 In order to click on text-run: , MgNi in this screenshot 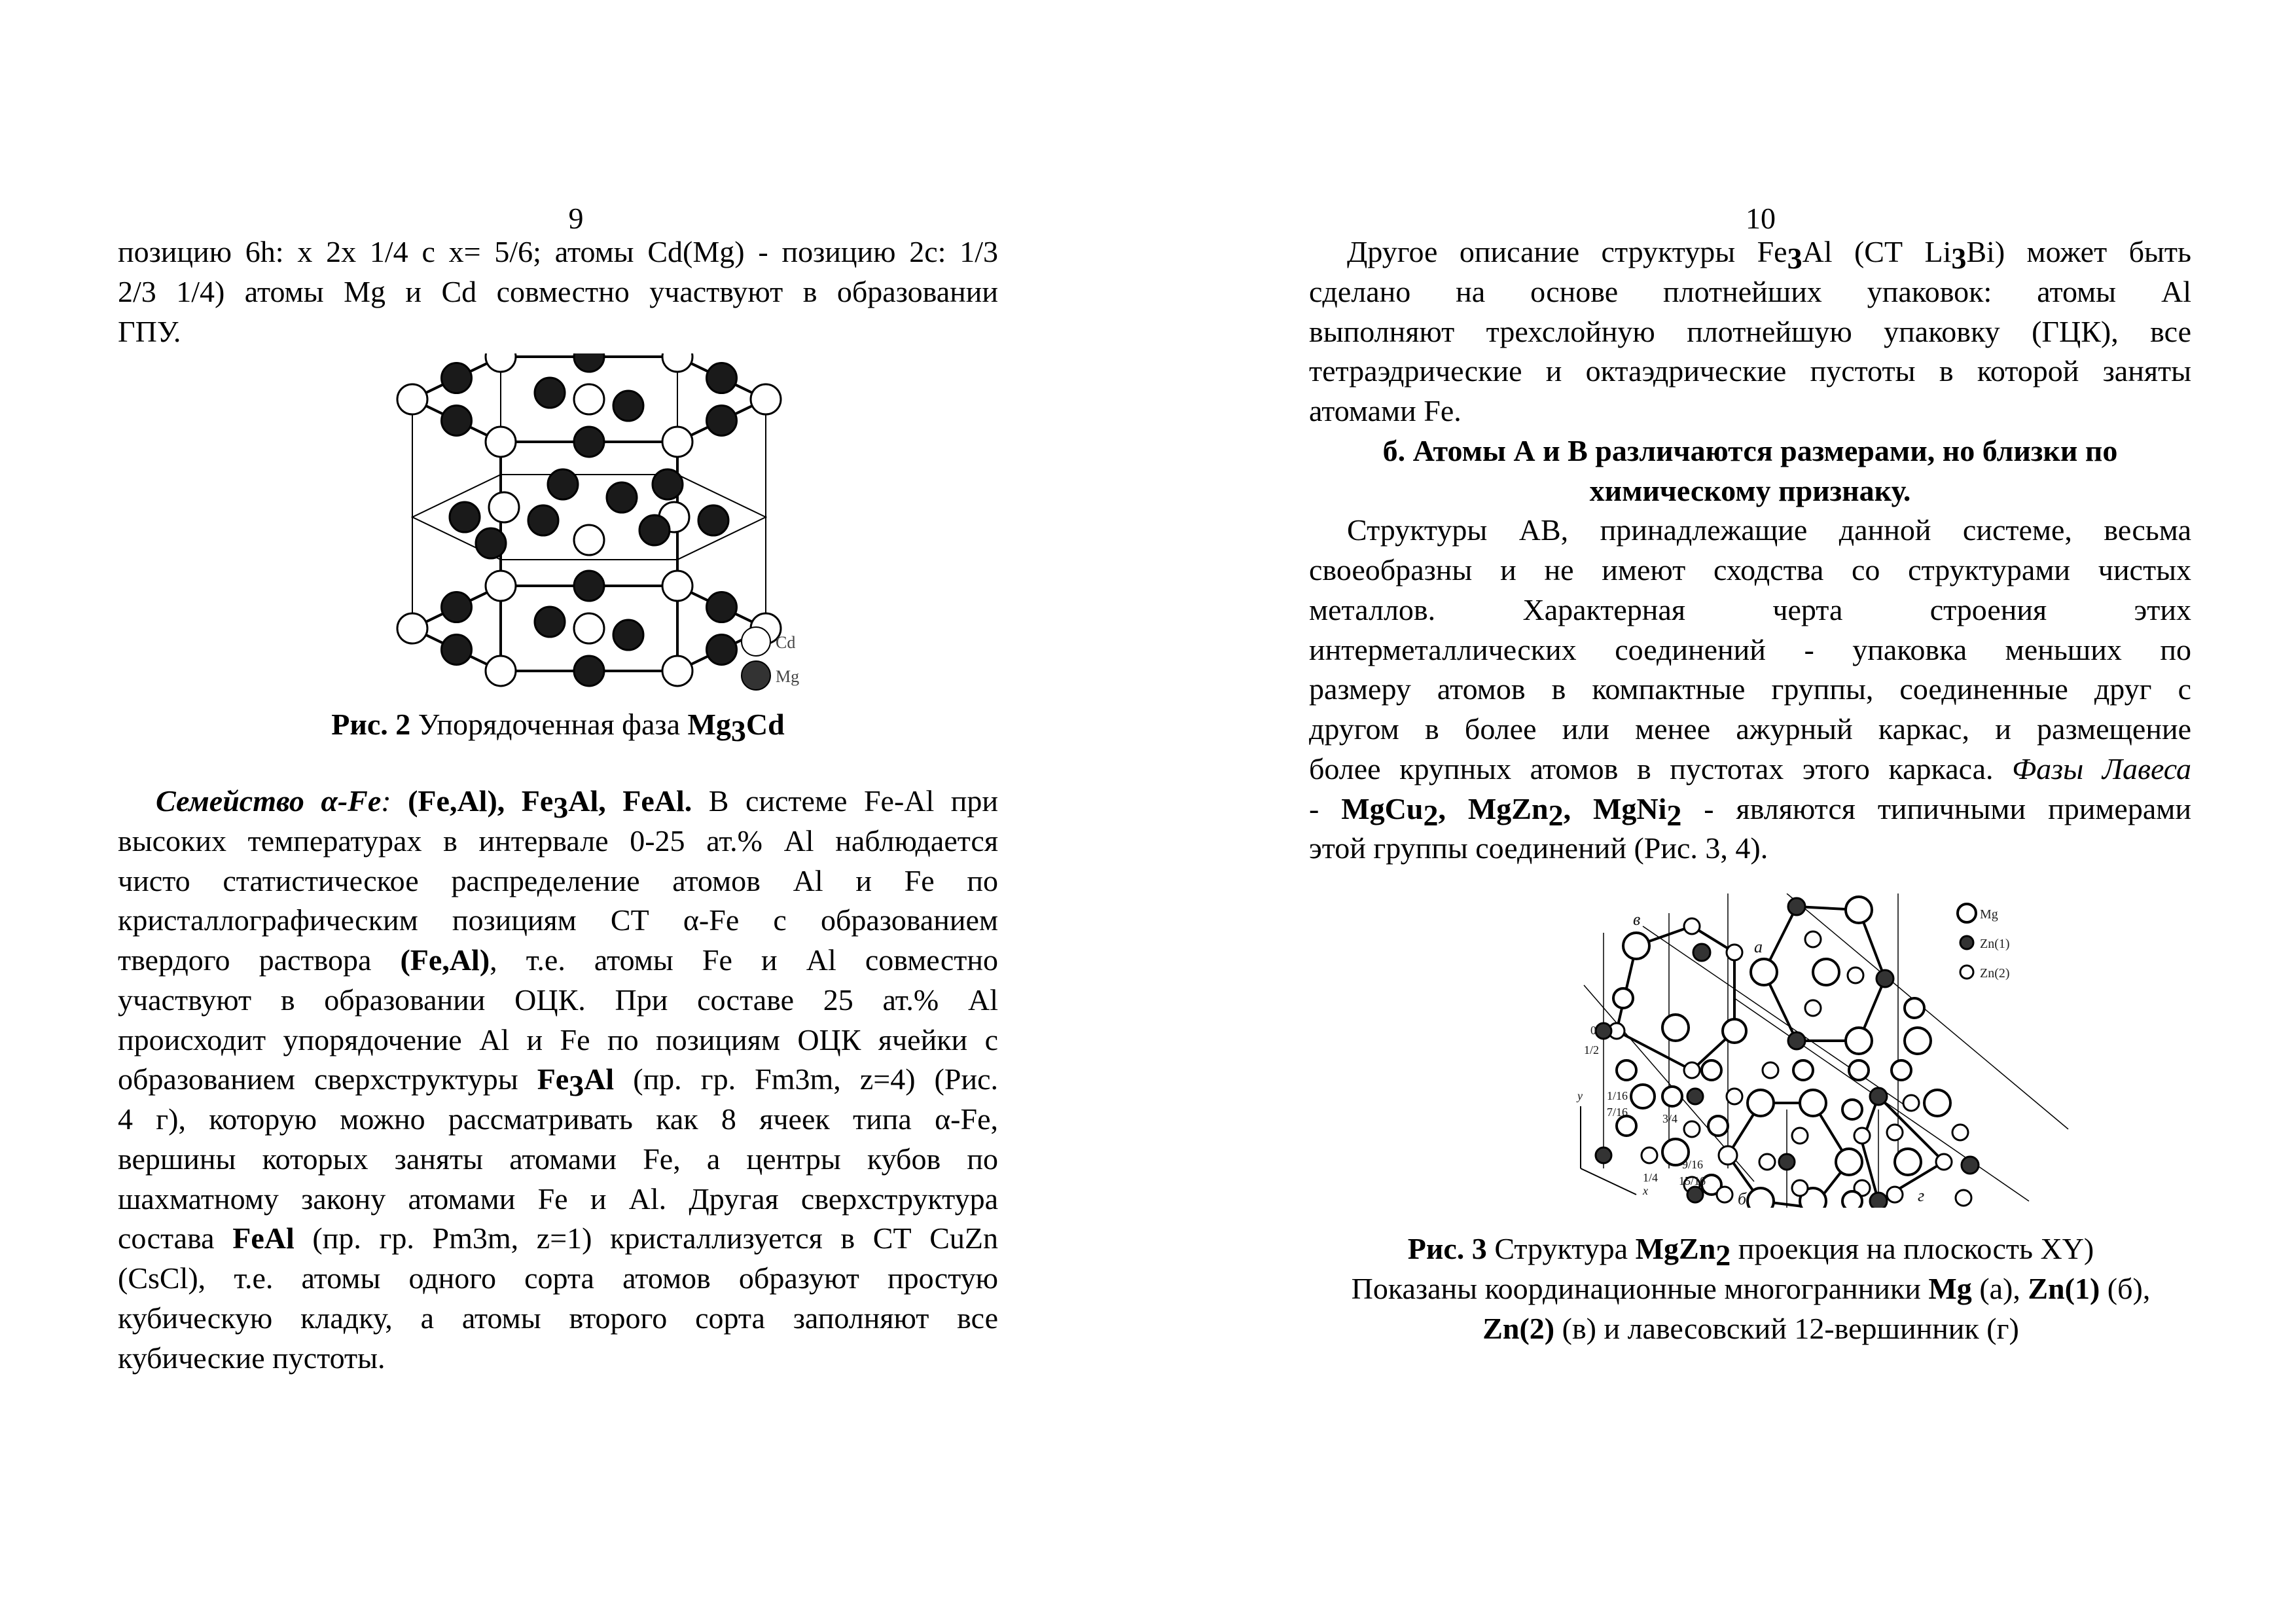, I will do `click(1615, 808)`.